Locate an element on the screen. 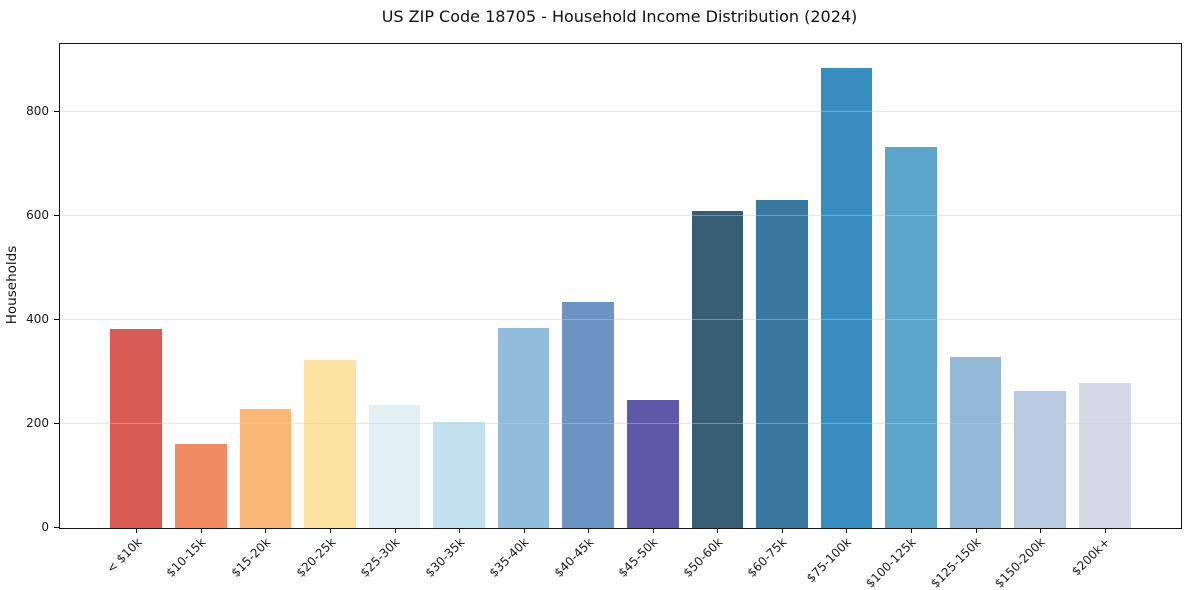  x-tick-label: $20-25k is located at coordinates (315, 557).